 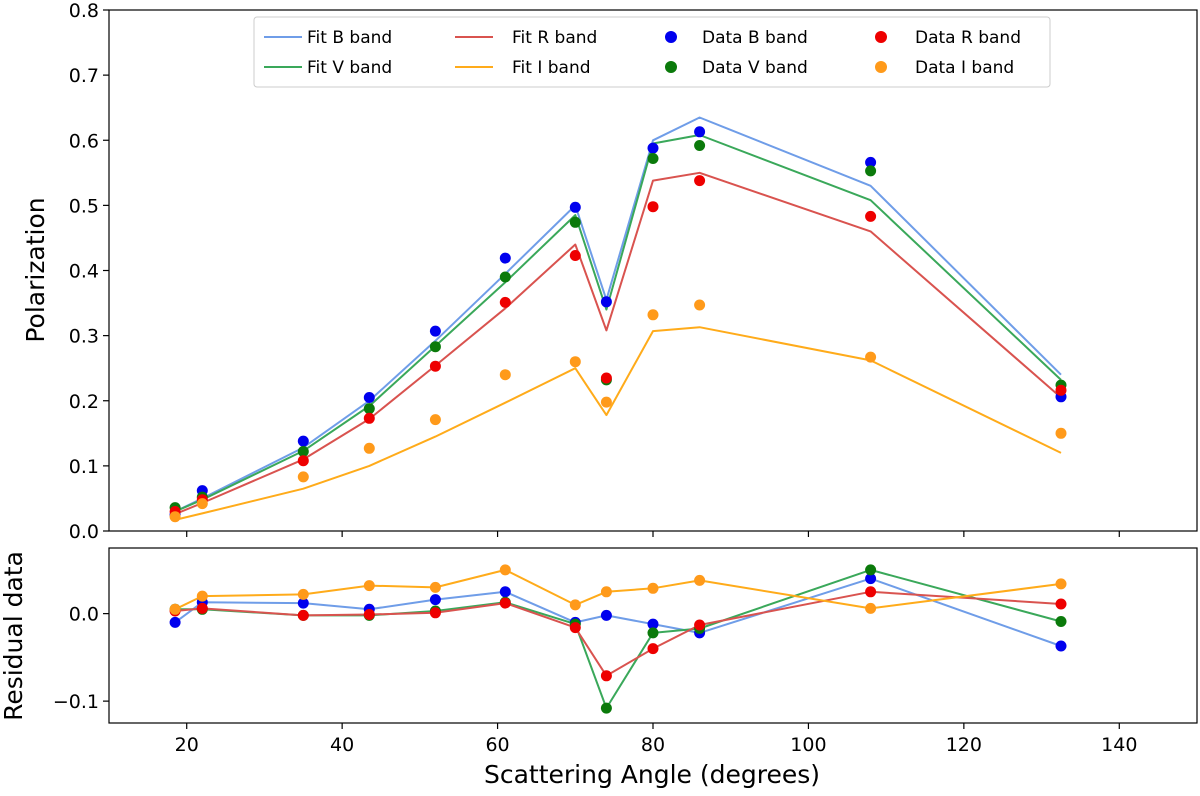 What do you see at coordinates (551, 68) in the screenshot?
I see `legend-fit-i-label: Fit I band` at bounding box center [551, 68].